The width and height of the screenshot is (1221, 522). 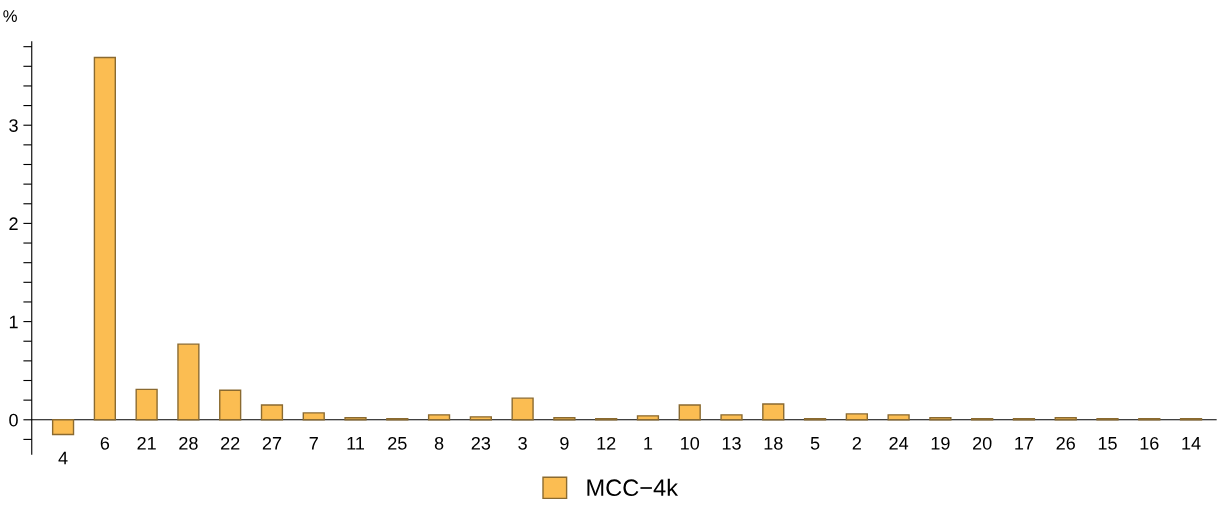 What do you see at coordinates (1107, 443) in the screenshot?
I see `x-tick-label: 15` at bounding box center [1107, 443].